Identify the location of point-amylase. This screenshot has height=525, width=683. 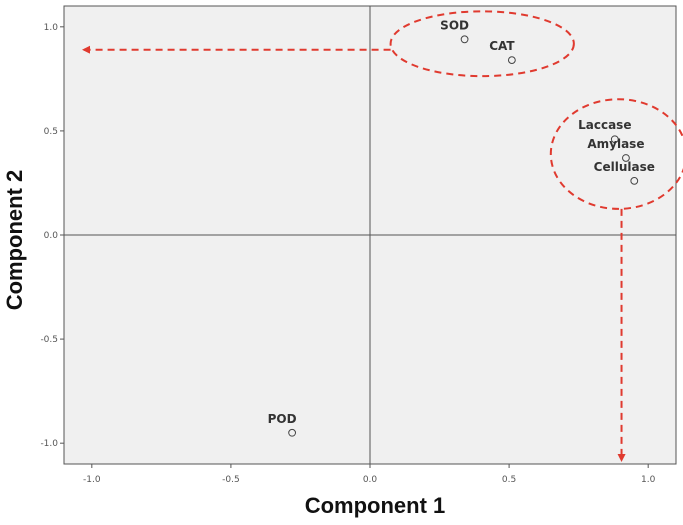
(626, 158).